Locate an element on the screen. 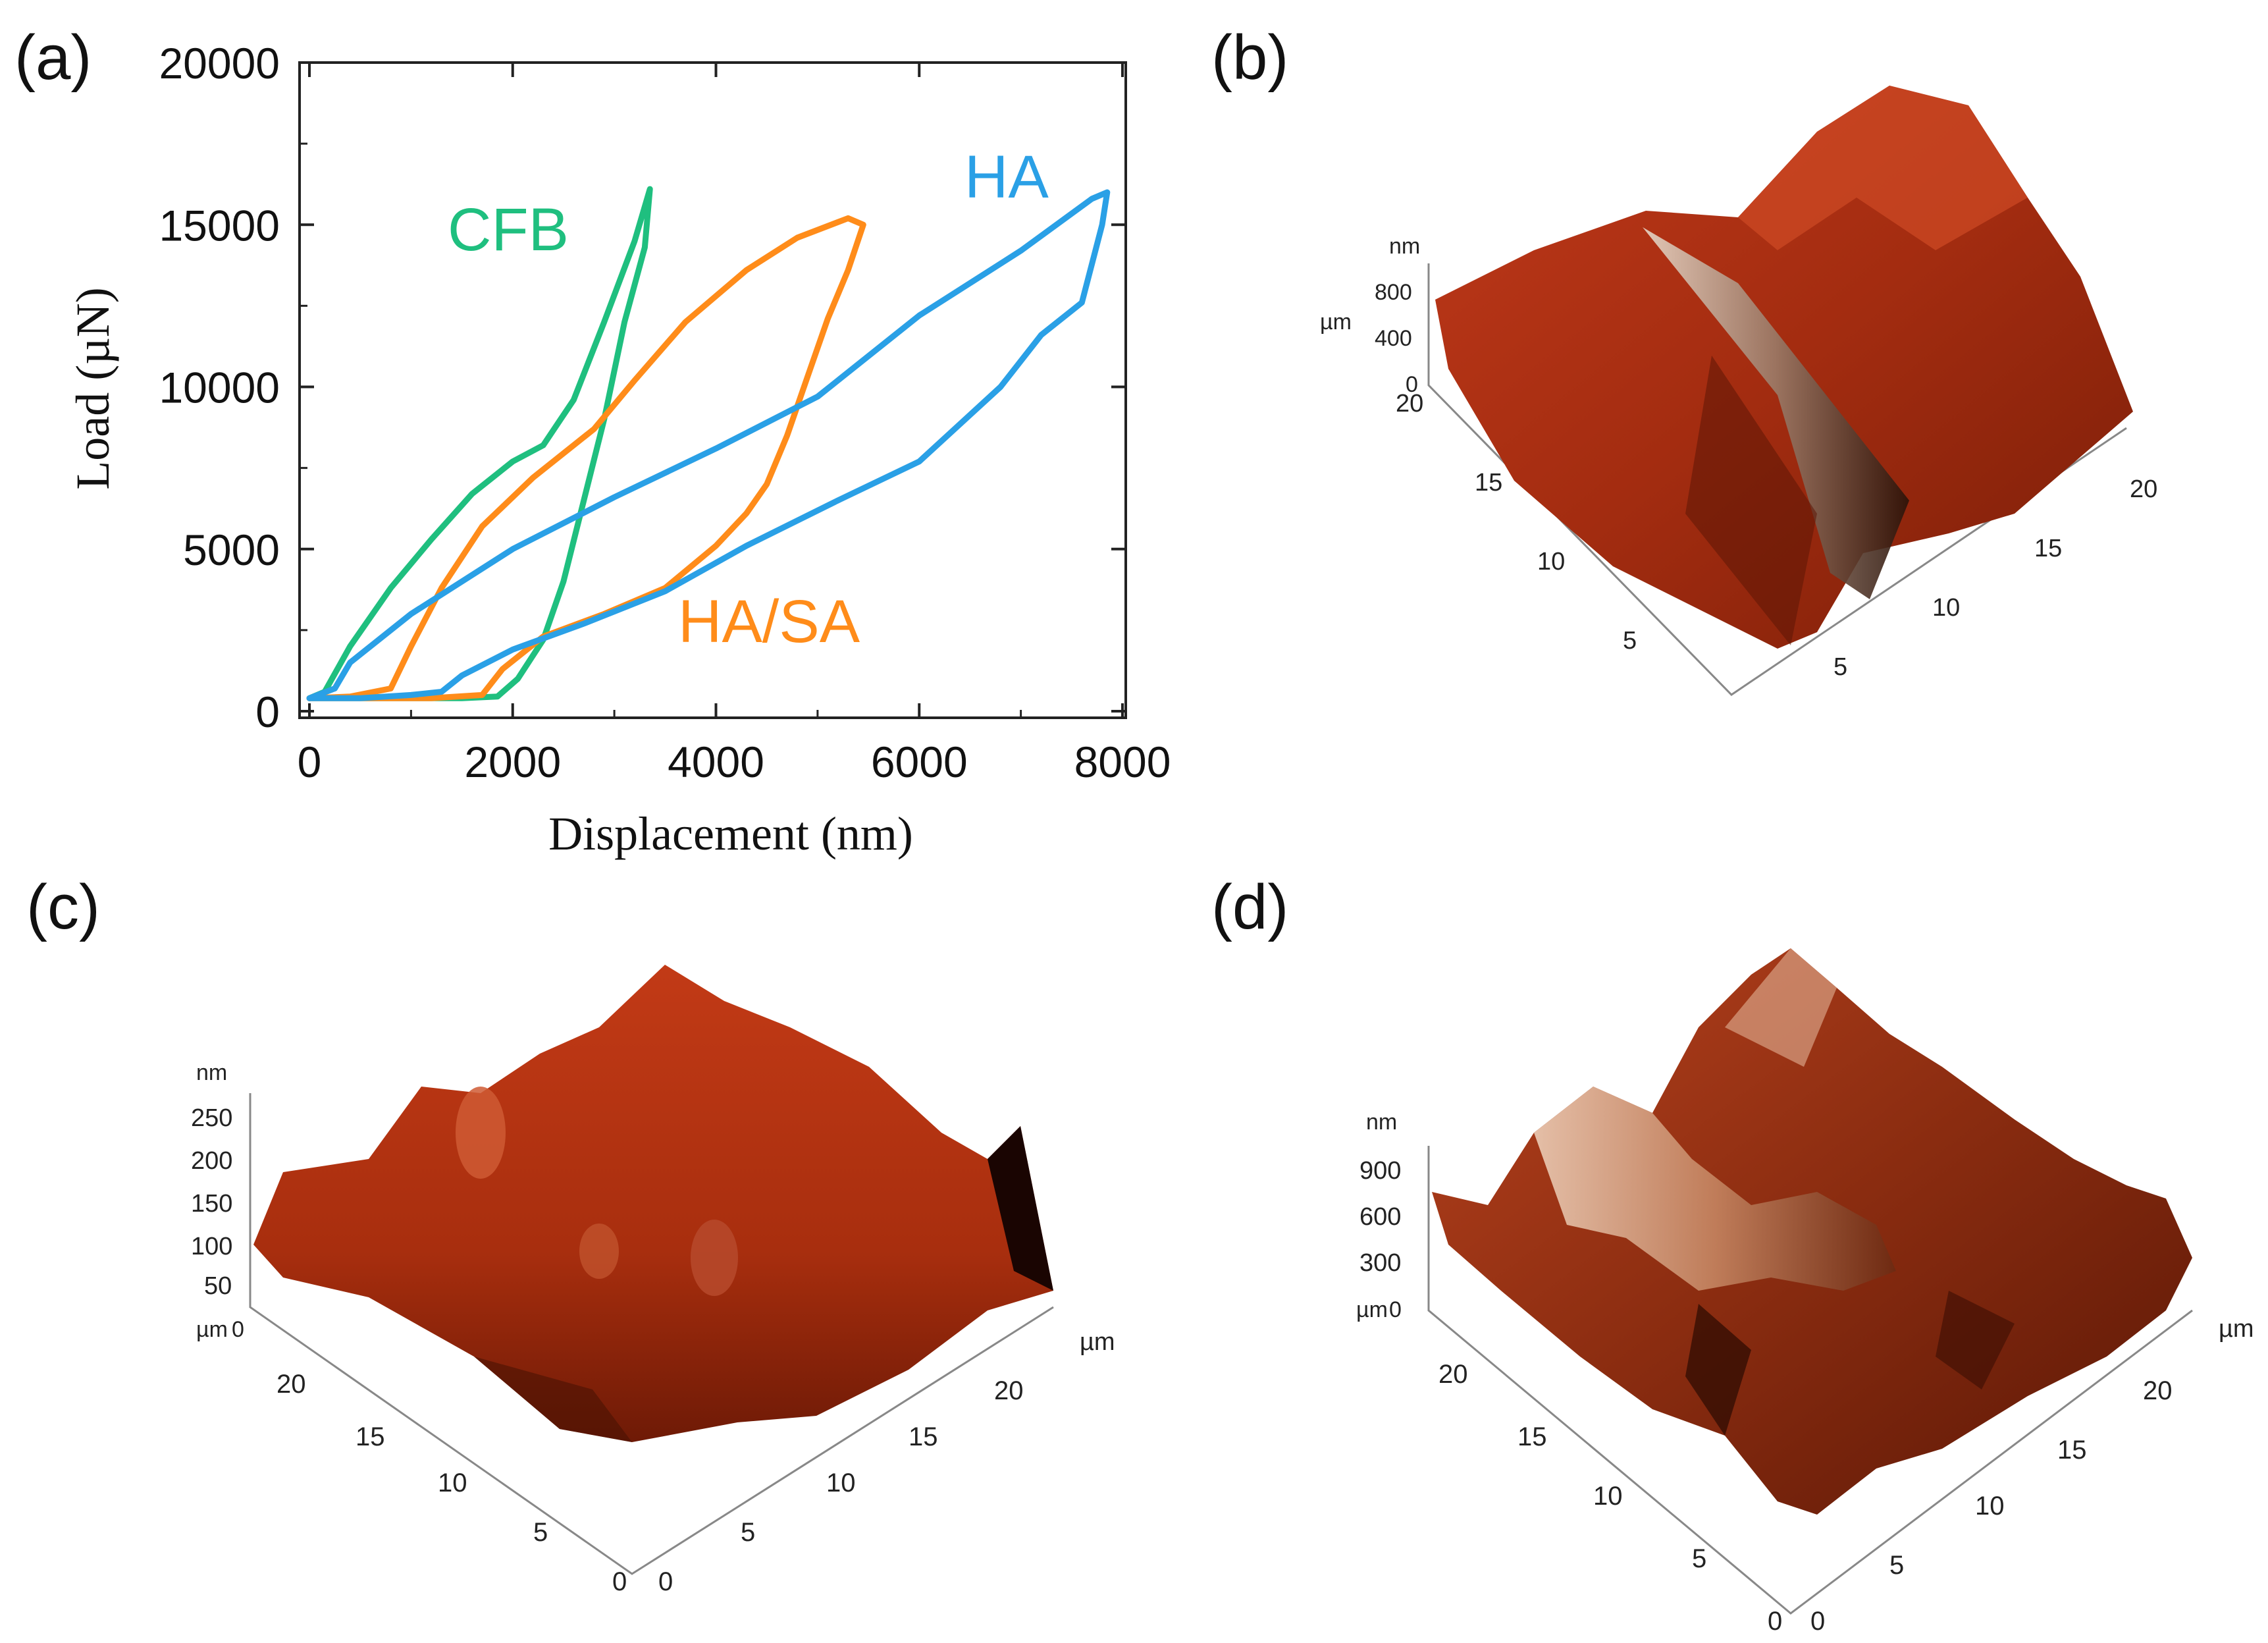  panel-label-c: (c) is located at coordinates (63, 907).